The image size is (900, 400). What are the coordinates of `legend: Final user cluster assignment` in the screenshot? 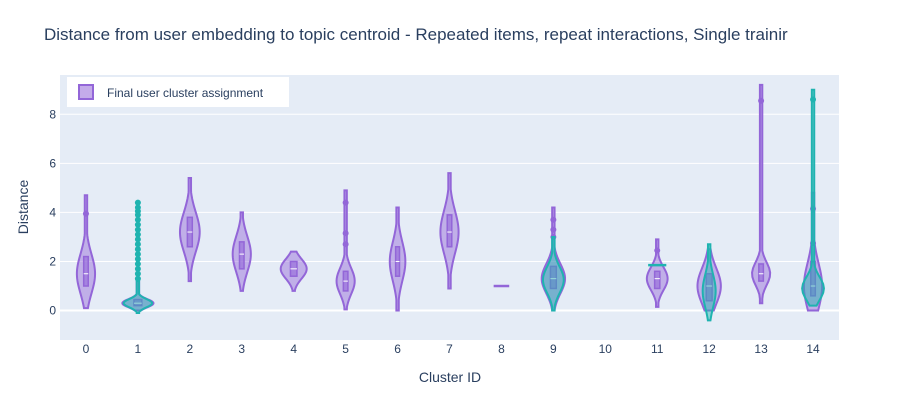 It's located at (178, 92).